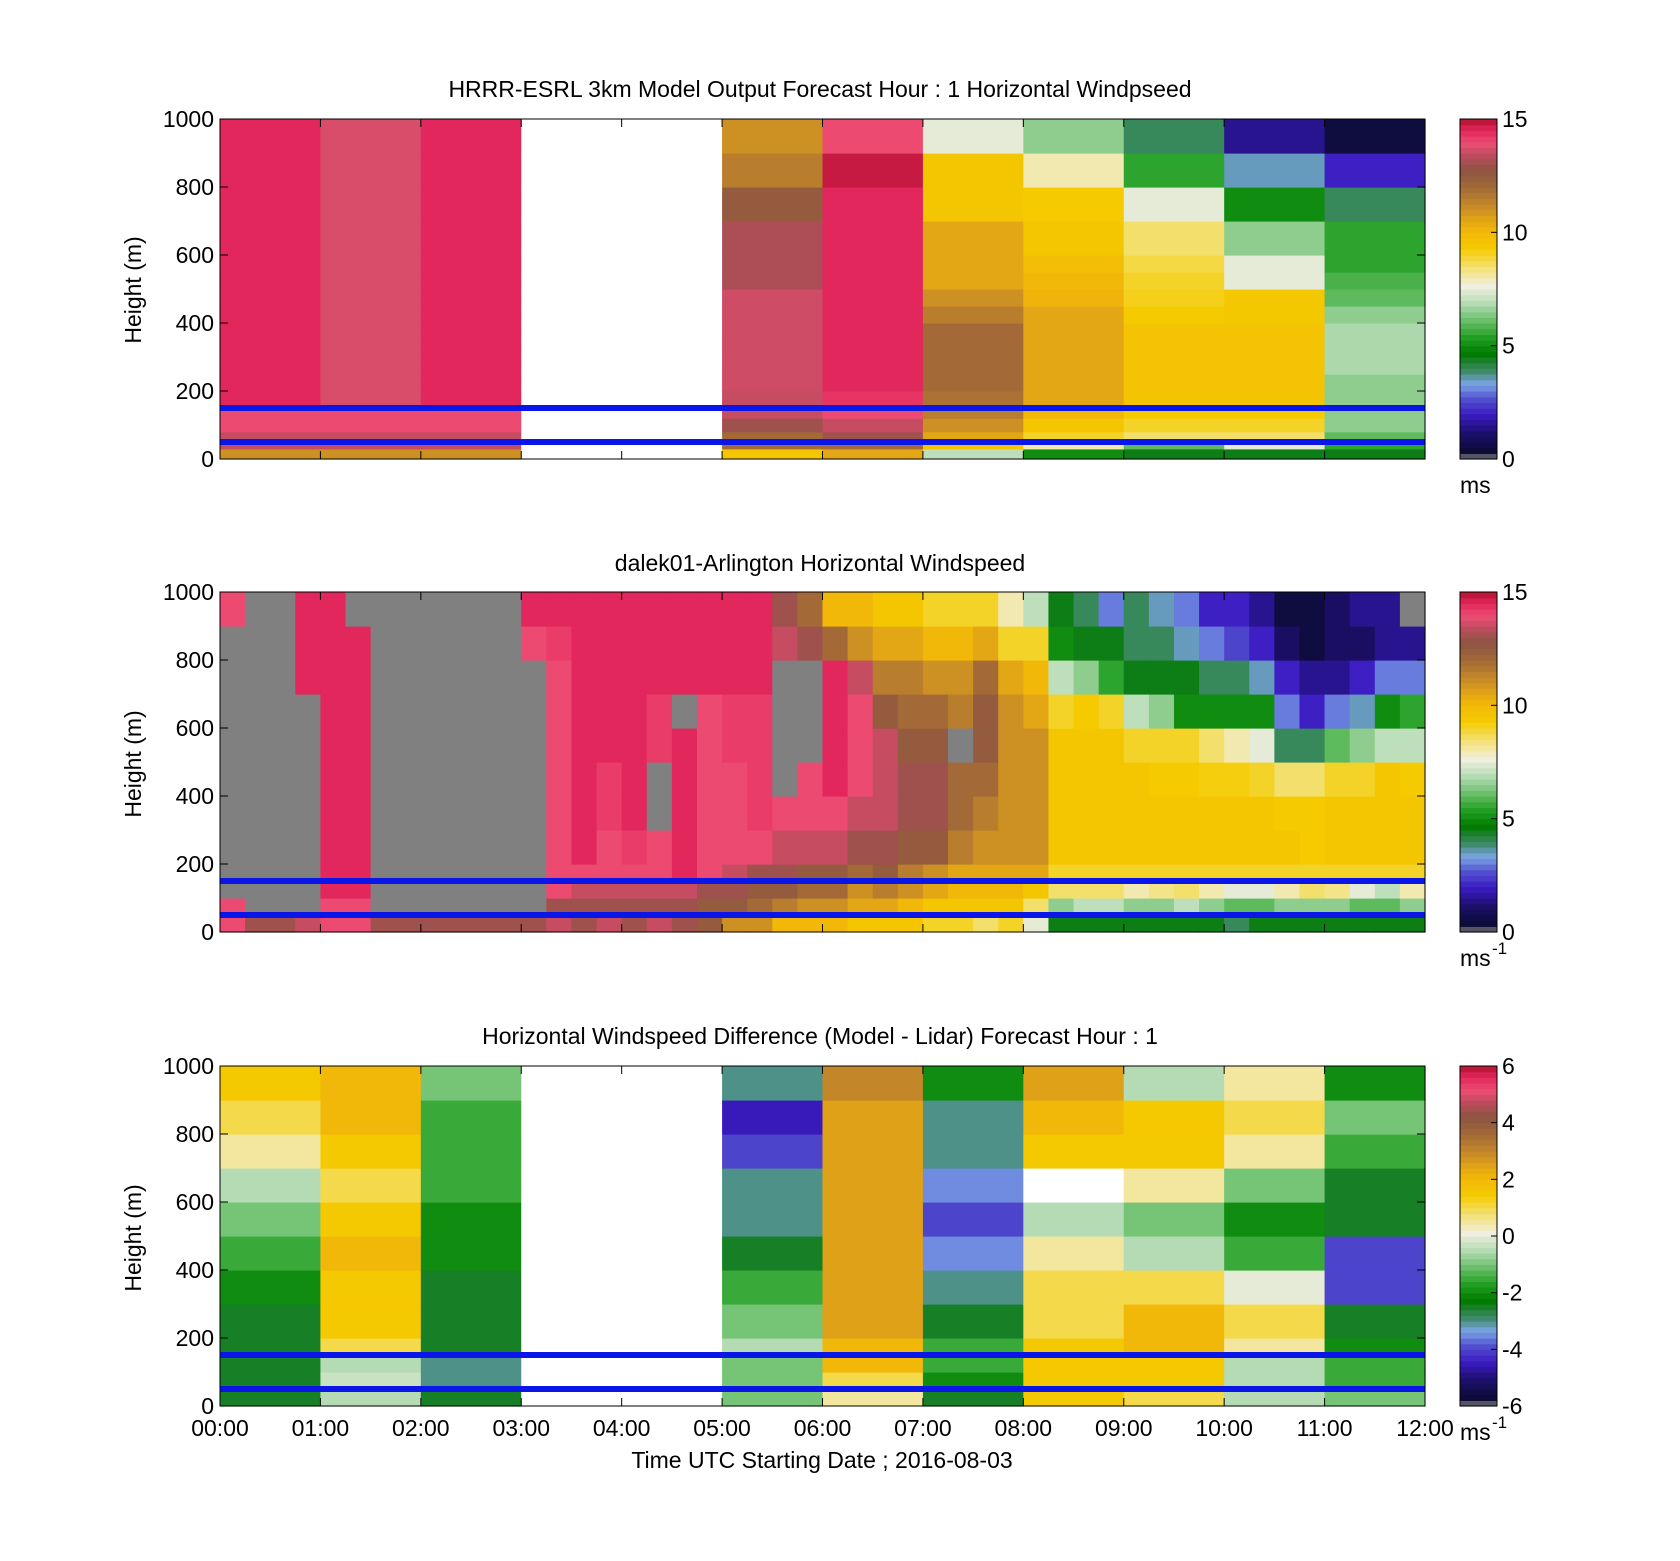  Describe the element at coordinates (1515, 705) in the screenshot. I see `colorbar-tick-label: 10` at that location.